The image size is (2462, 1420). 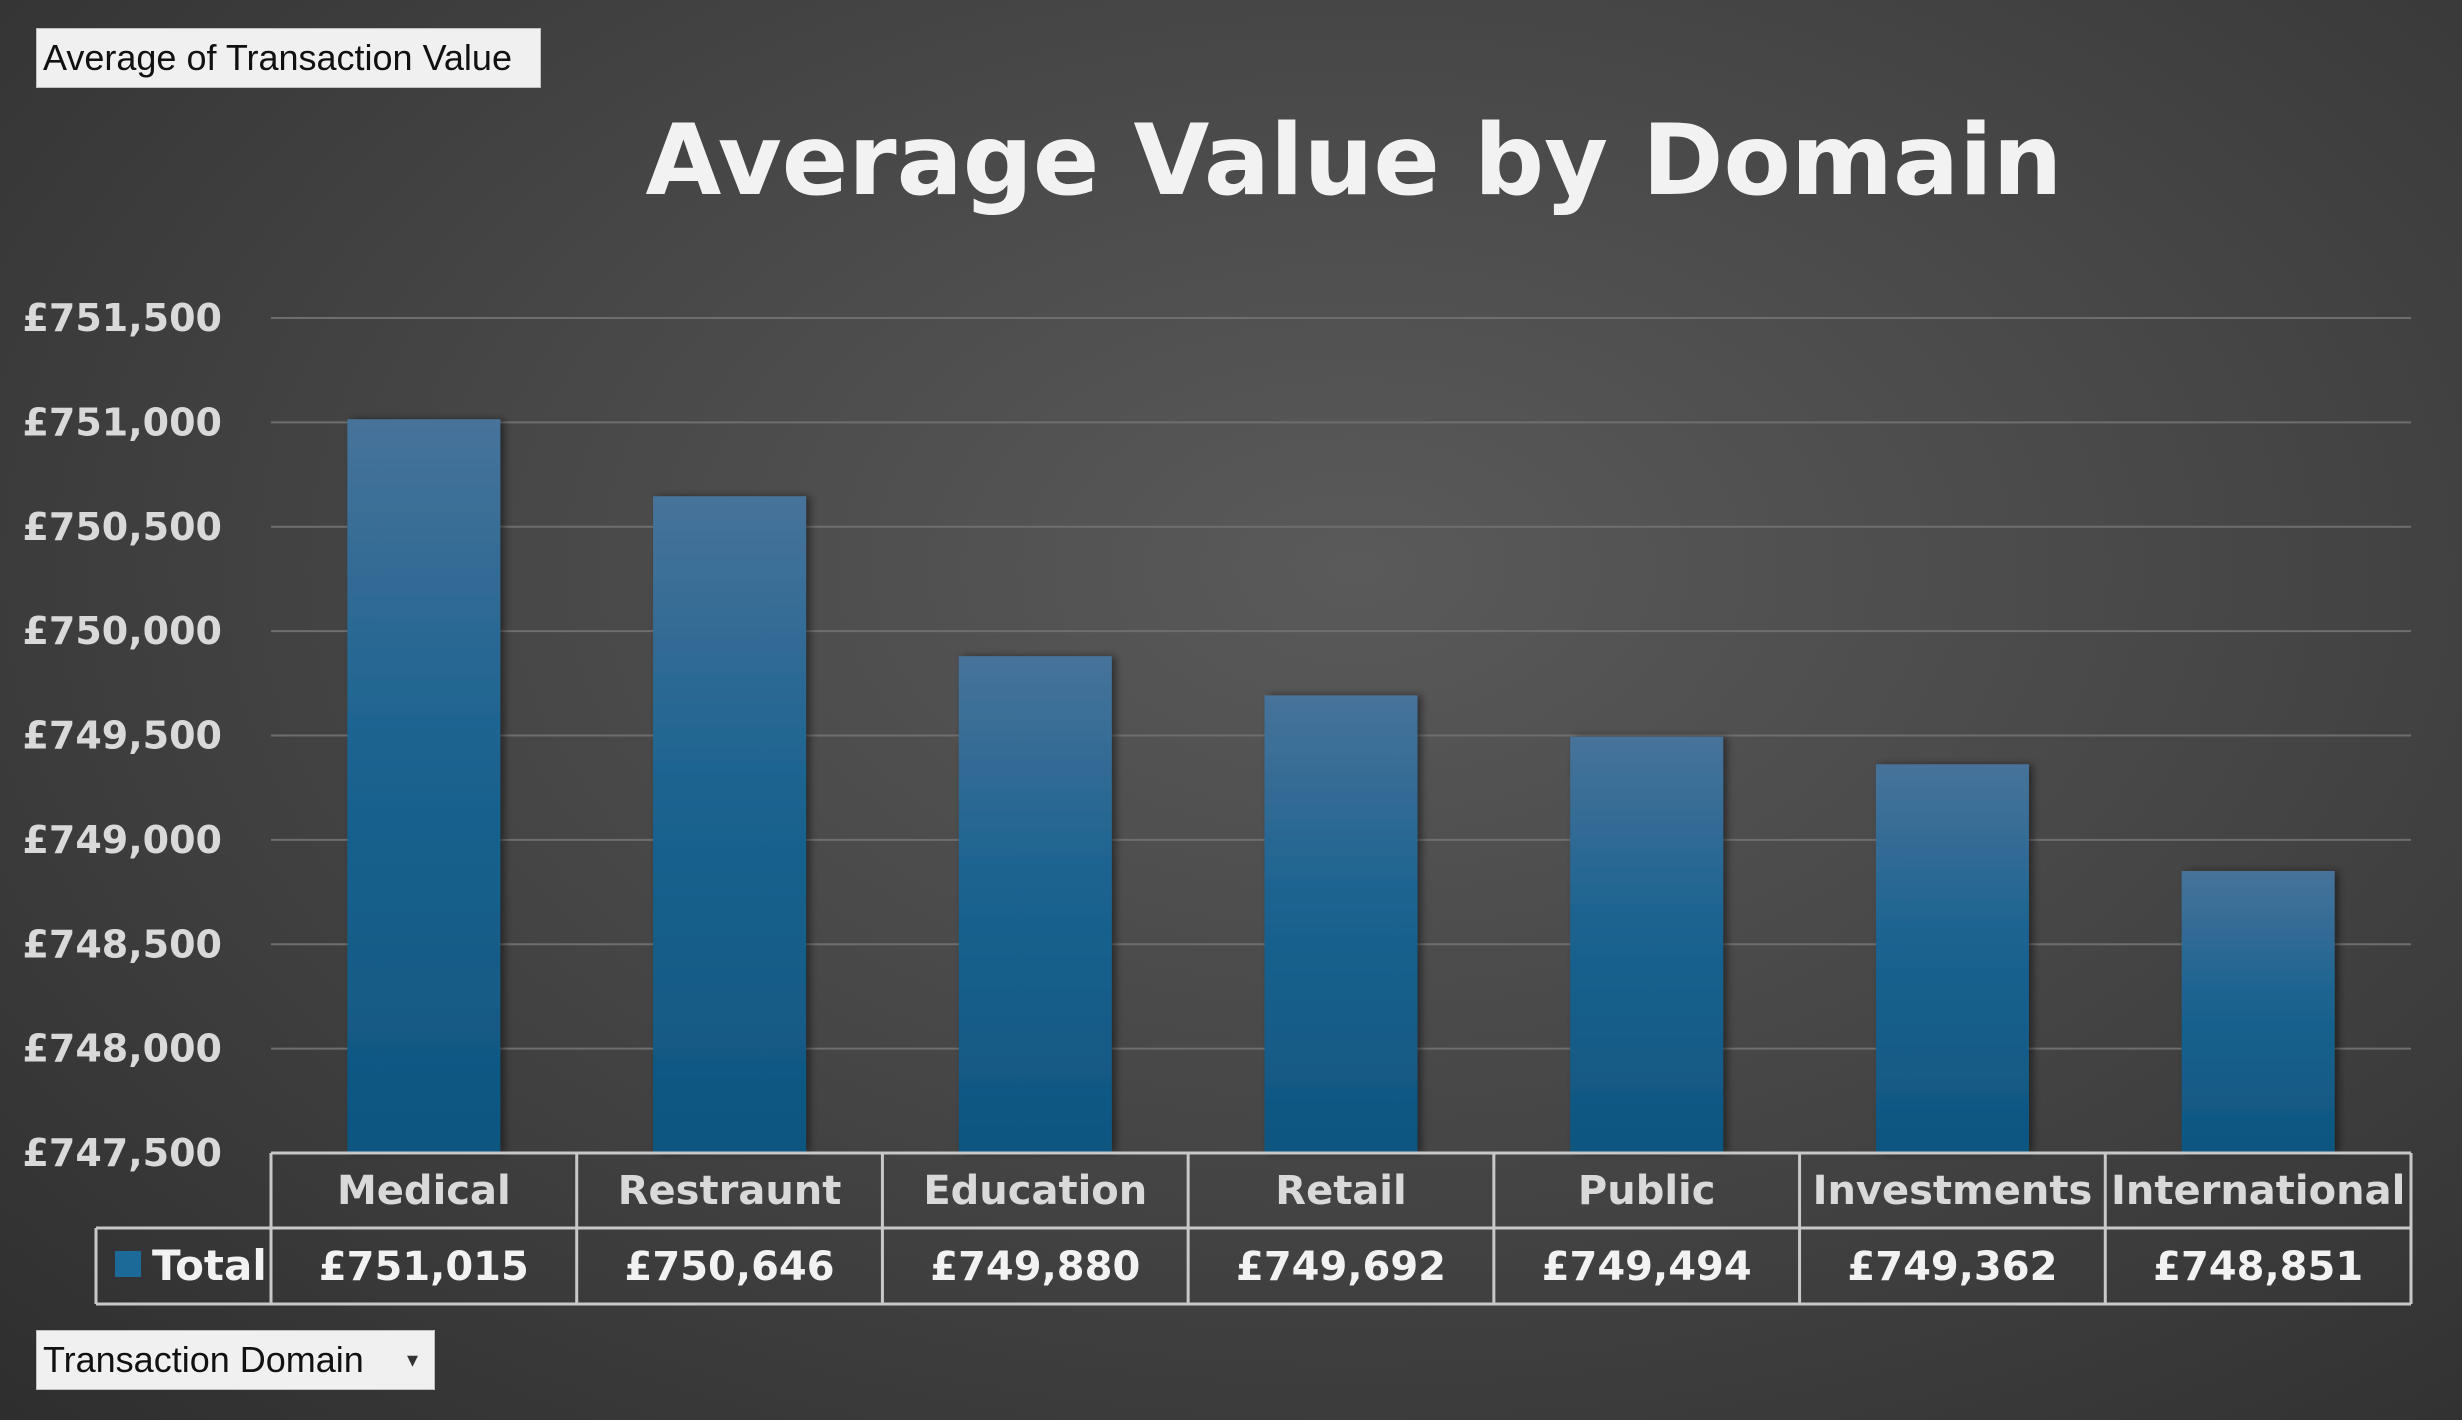 I want to click on chart-title: Average Value by Domain, so click(x=1354, y=161).